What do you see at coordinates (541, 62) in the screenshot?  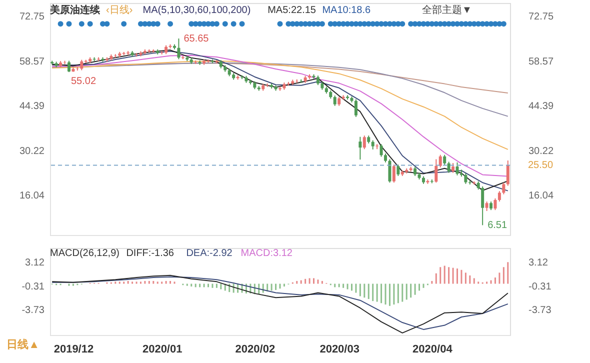 I see `y2-tick-label: 58.57` at bounding box center [541, 62].